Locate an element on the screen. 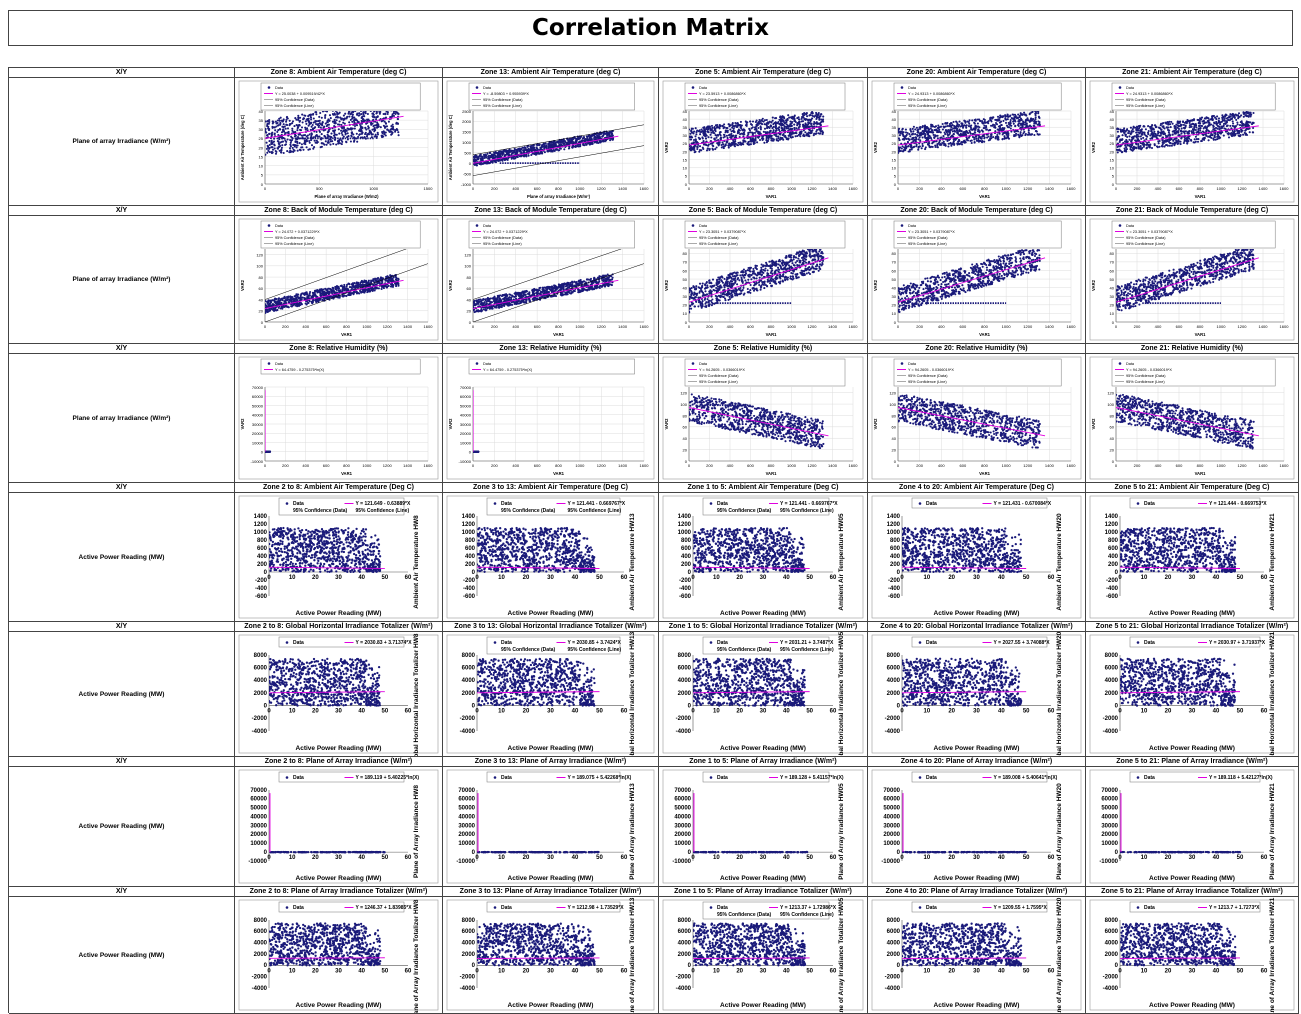 This screenshot has width=1301, height=1014. y-axis-label: Ambient Air Temperature (deg C) is located at coordinates (450, 147).